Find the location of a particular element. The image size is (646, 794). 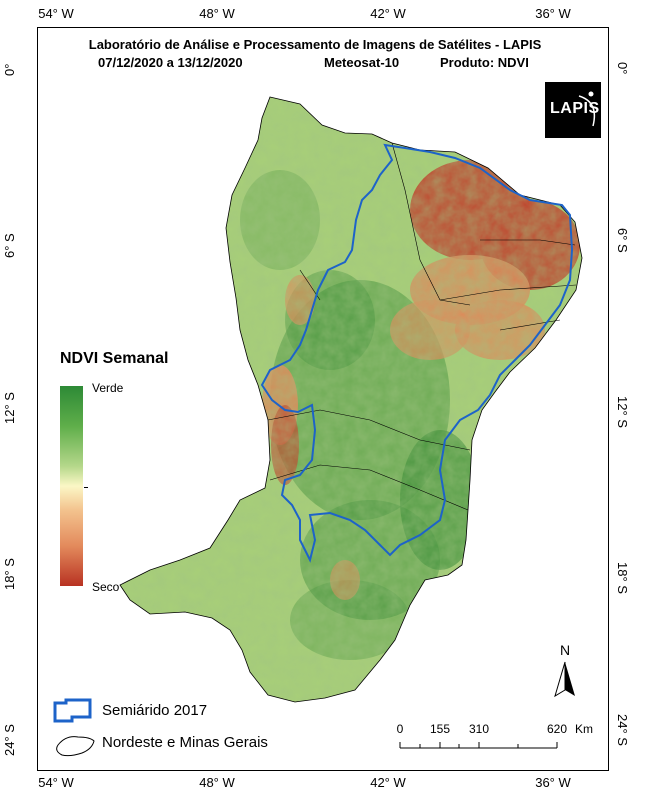

nordeste-symbol-icon is located at coordinates (75, 746).